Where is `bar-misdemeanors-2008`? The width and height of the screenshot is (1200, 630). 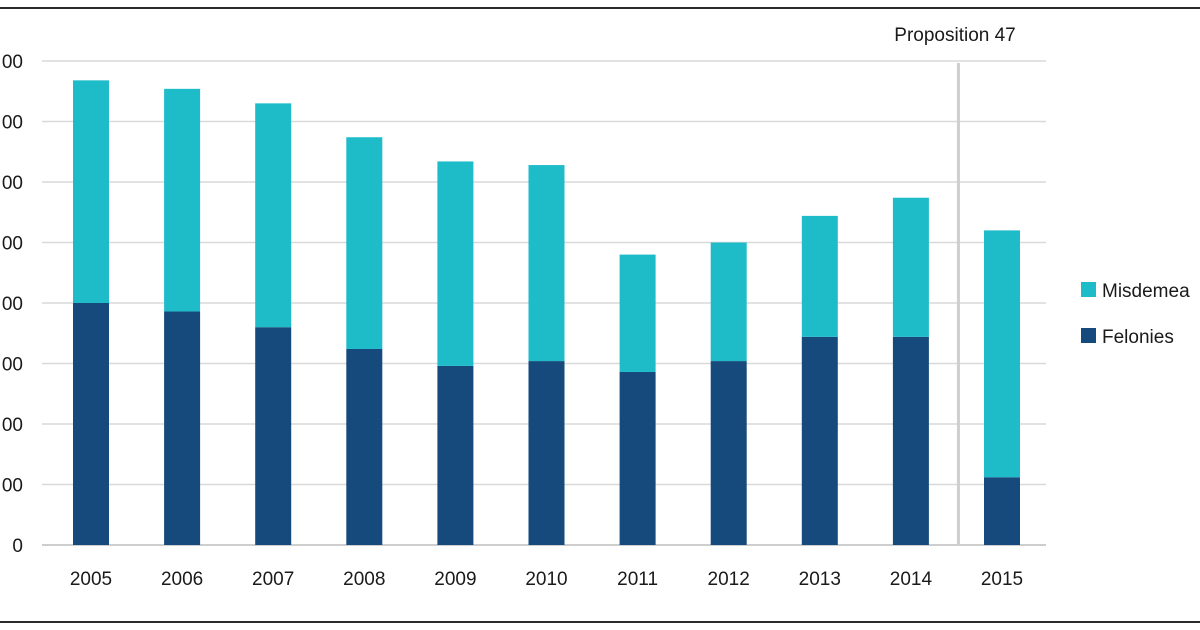 bar-misdemeanors-2008 is located at coordinates (364, 243).